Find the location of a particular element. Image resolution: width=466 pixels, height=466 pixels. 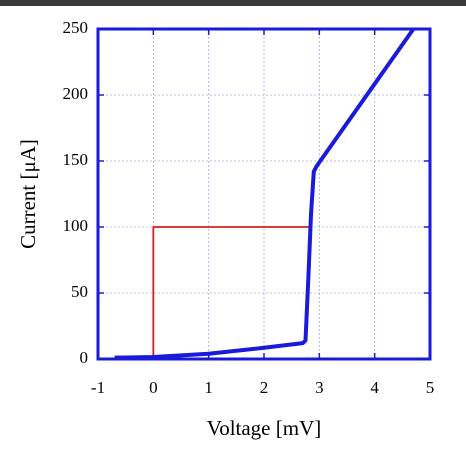

x-tick-label: -1 is located at coordinates (98, 387).